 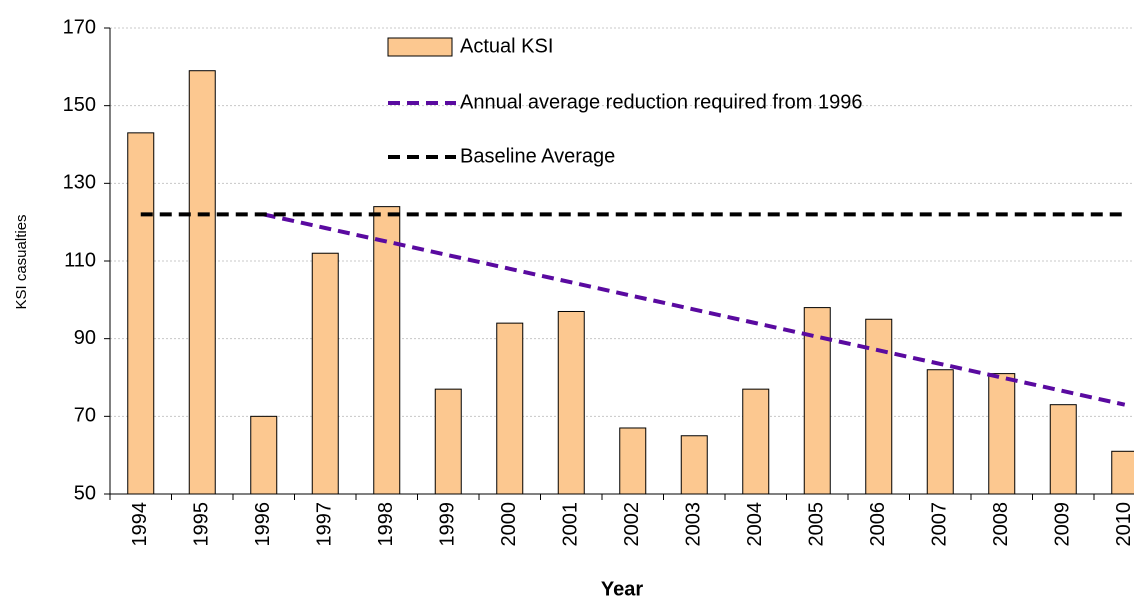 What do you see at coordinates (632, 524) in the screenshot?
I see `x-tick-label: 2002` at bounding box center [632, 524].